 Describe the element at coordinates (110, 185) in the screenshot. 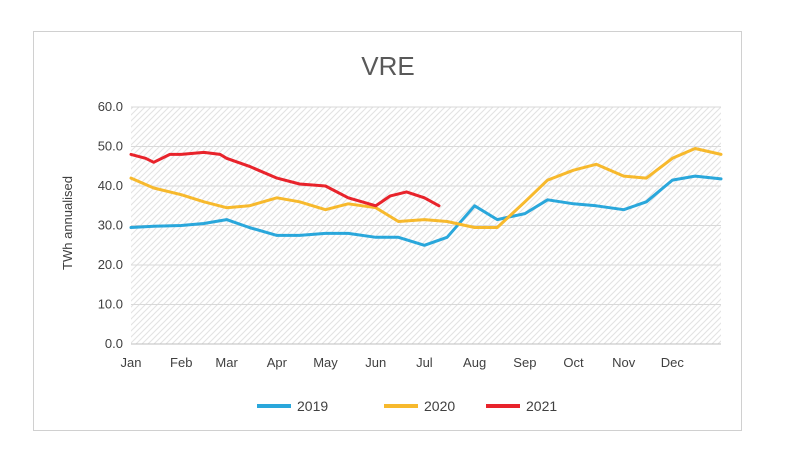

I see `y-tick-label: 40.0` at that location.